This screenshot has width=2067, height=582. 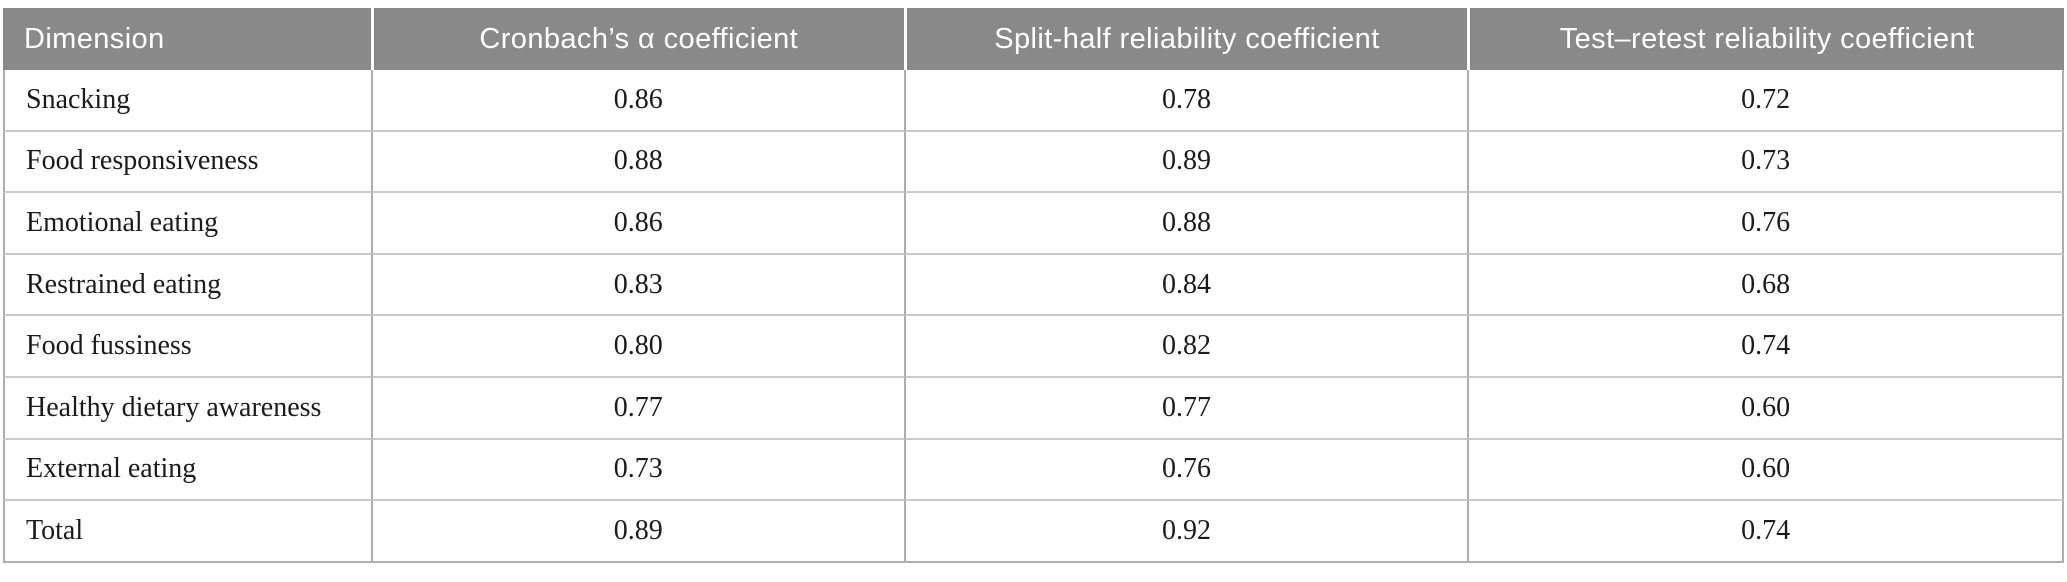 What do you see at coordinates (187, 224) in the screenshot?
I see `dimension-cell: Emotional eating` at bounding box center [187, 224].